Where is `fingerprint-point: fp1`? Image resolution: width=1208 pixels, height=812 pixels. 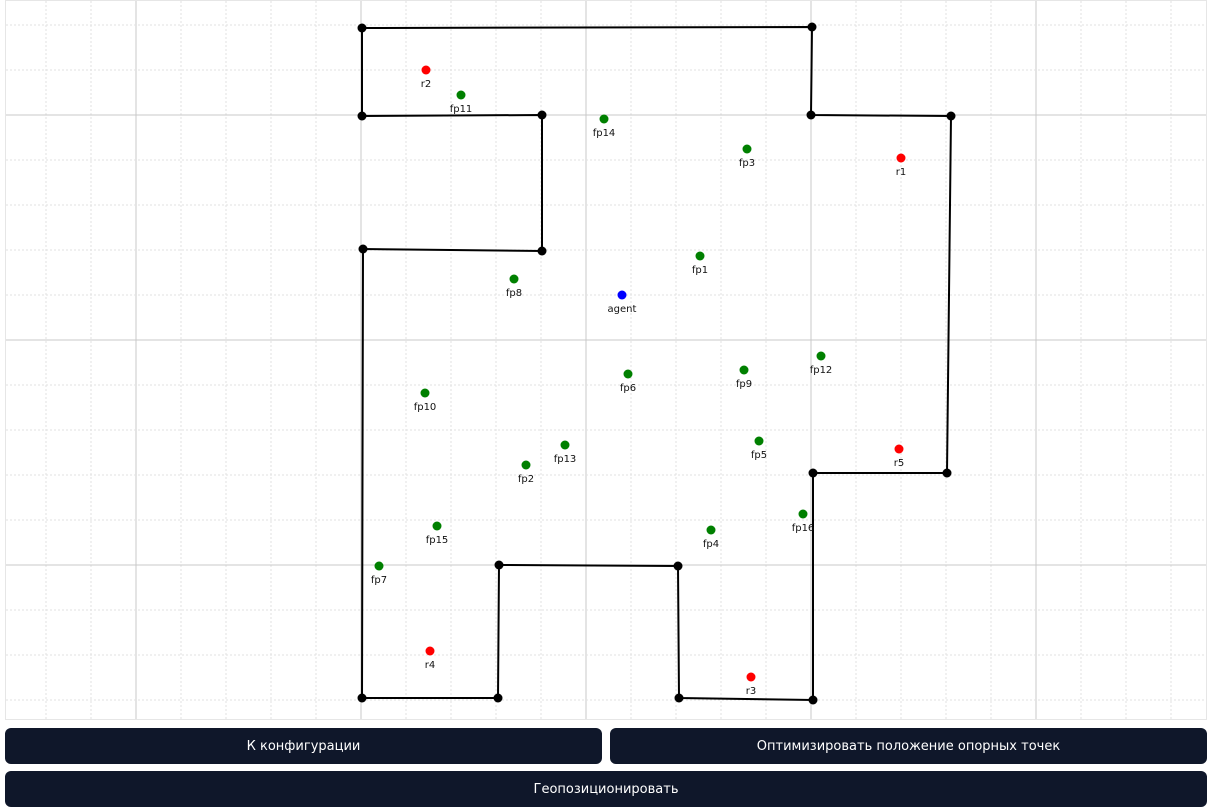
fingerprint-point: fp1 is located at coordinates (700, 264).